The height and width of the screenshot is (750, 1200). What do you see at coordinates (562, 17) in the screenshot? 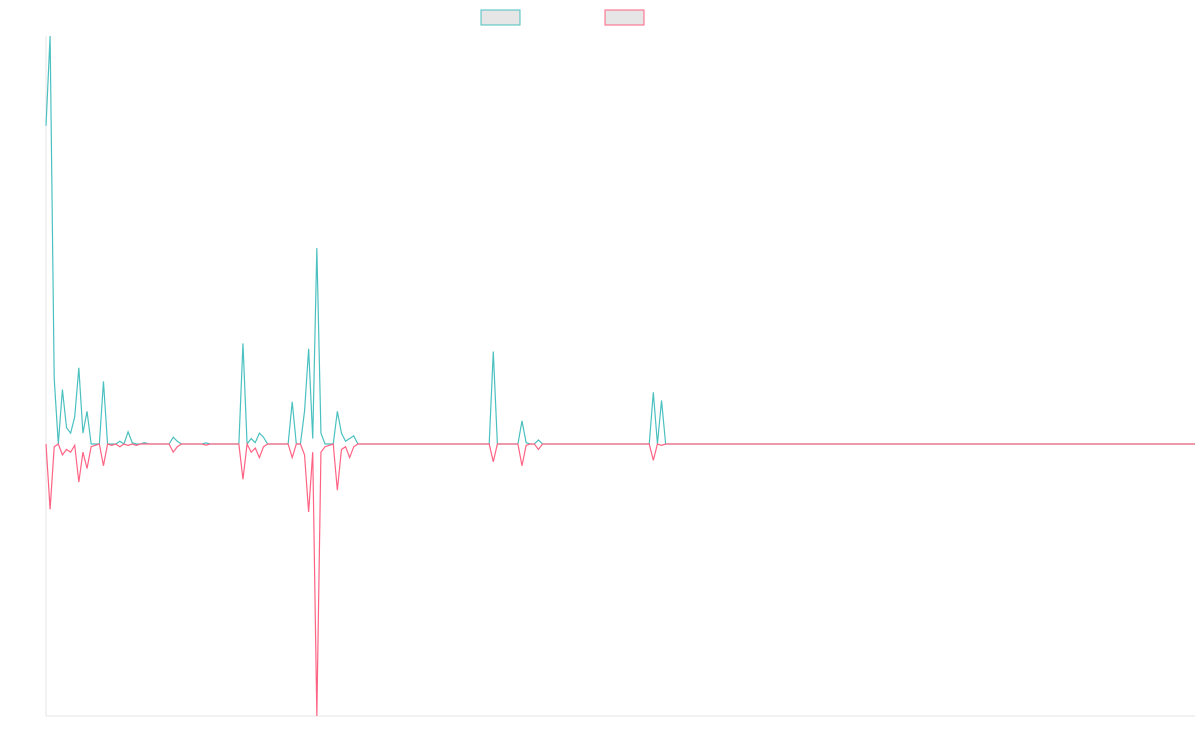
I see `legend` at bounding box center [562, 17].